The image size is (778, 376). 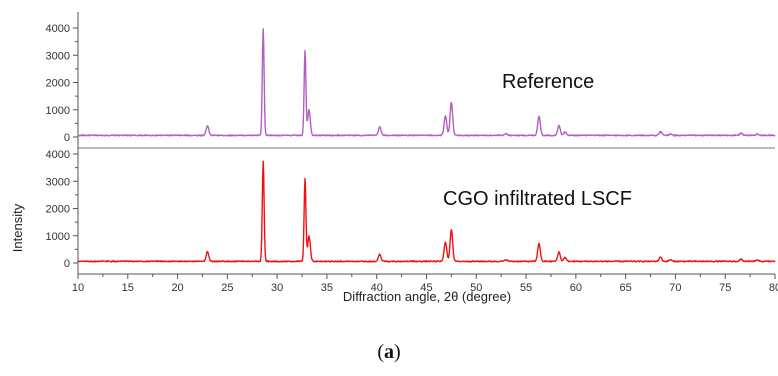 I want to click on bottom-y-tick-label: 3000, so click(x=58, y=182).